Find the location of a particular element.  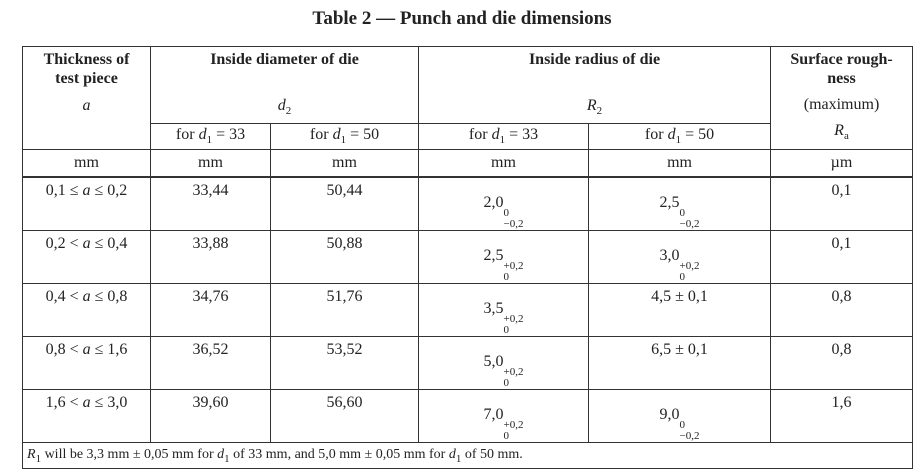

table-title: Table 2 — Punch and die dimensions is located at coordinates (462, 18).